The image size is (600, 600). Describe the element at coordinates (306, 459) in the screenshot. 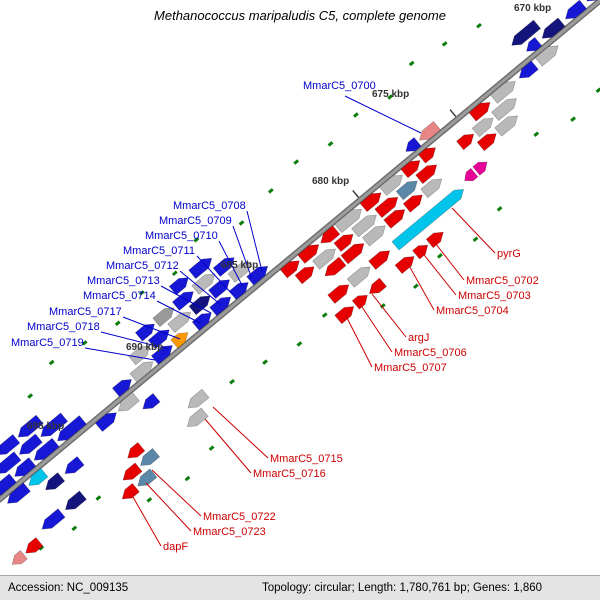

I see `gene-label: MmarC5_0715` at that location.